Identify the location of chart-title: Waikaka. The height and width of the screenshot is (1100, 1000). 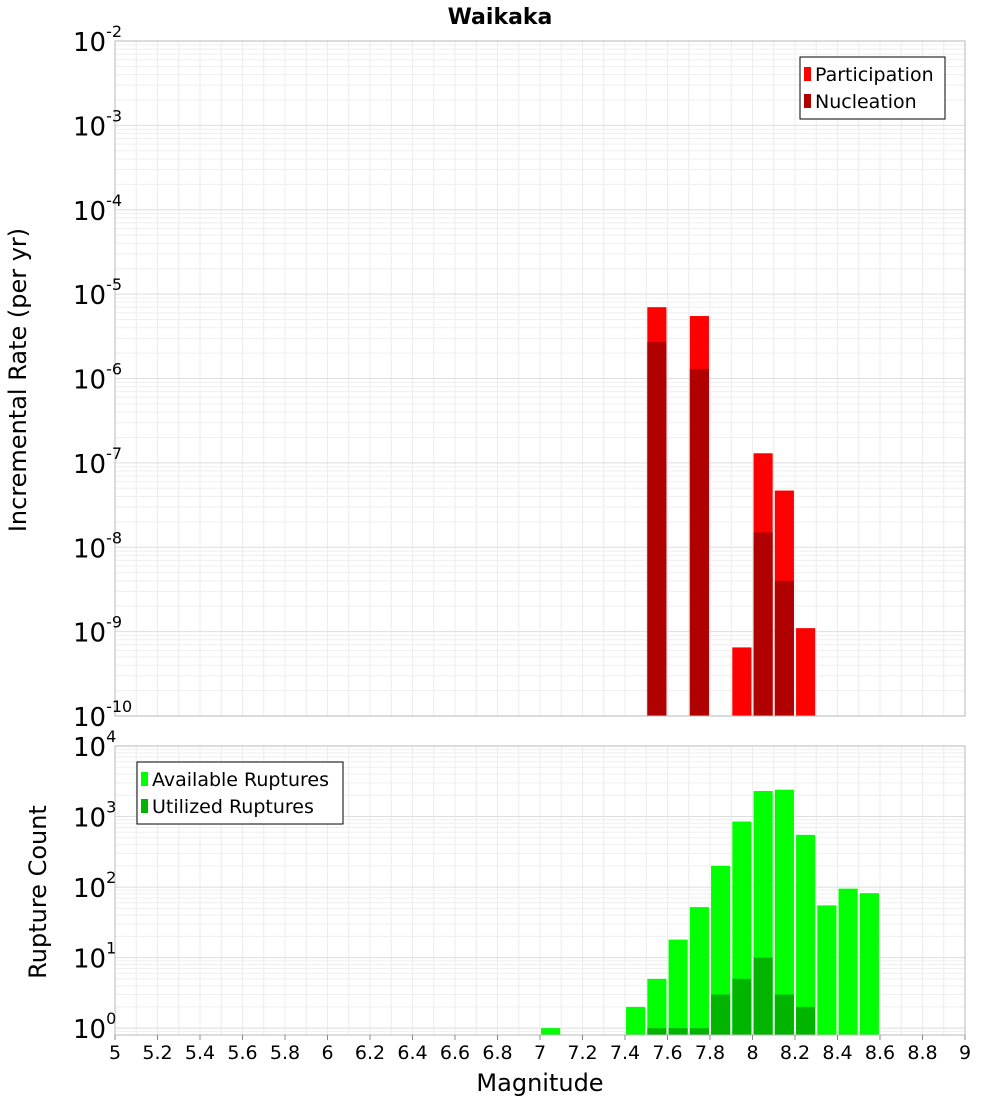
(500, 17).